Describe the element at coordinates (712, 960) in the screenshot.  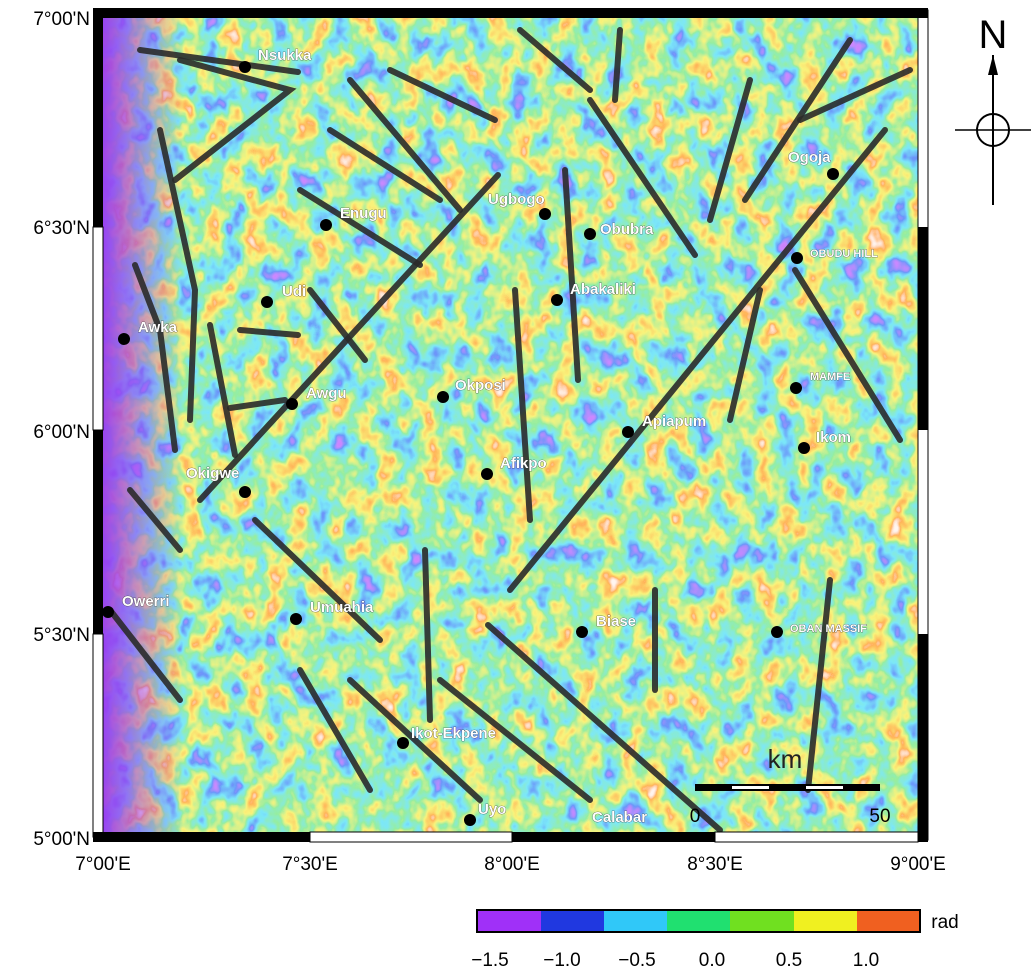
I see `colorbar-tick-label: 0.0` at that location.